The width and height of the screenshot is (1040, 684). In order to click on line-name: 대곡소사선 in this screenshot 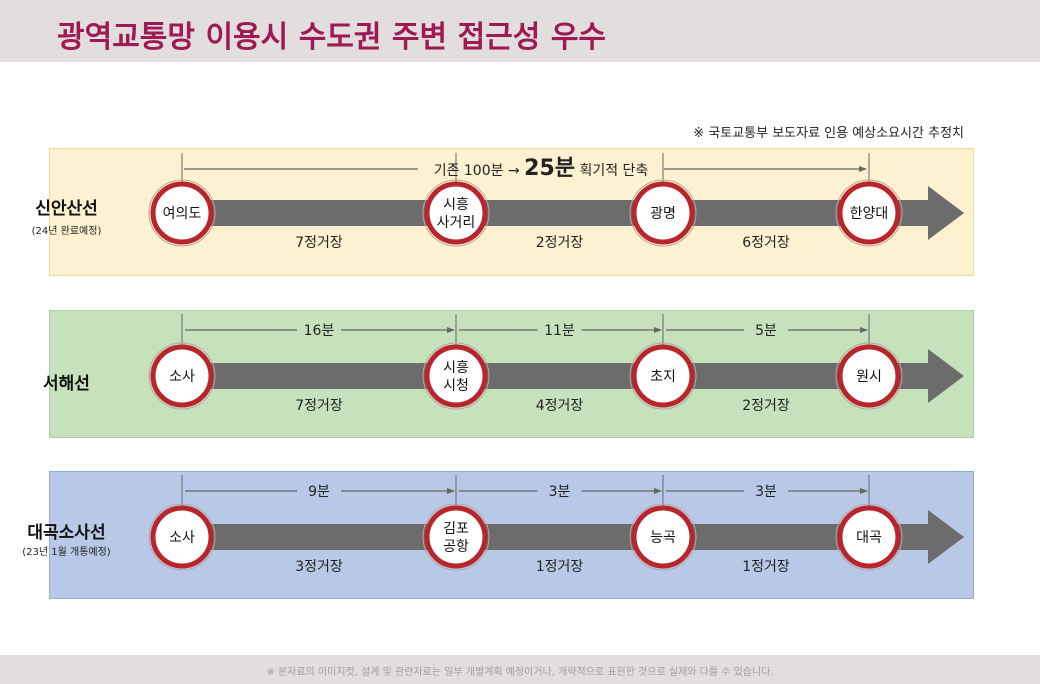, I will do `click(66, 533)`.